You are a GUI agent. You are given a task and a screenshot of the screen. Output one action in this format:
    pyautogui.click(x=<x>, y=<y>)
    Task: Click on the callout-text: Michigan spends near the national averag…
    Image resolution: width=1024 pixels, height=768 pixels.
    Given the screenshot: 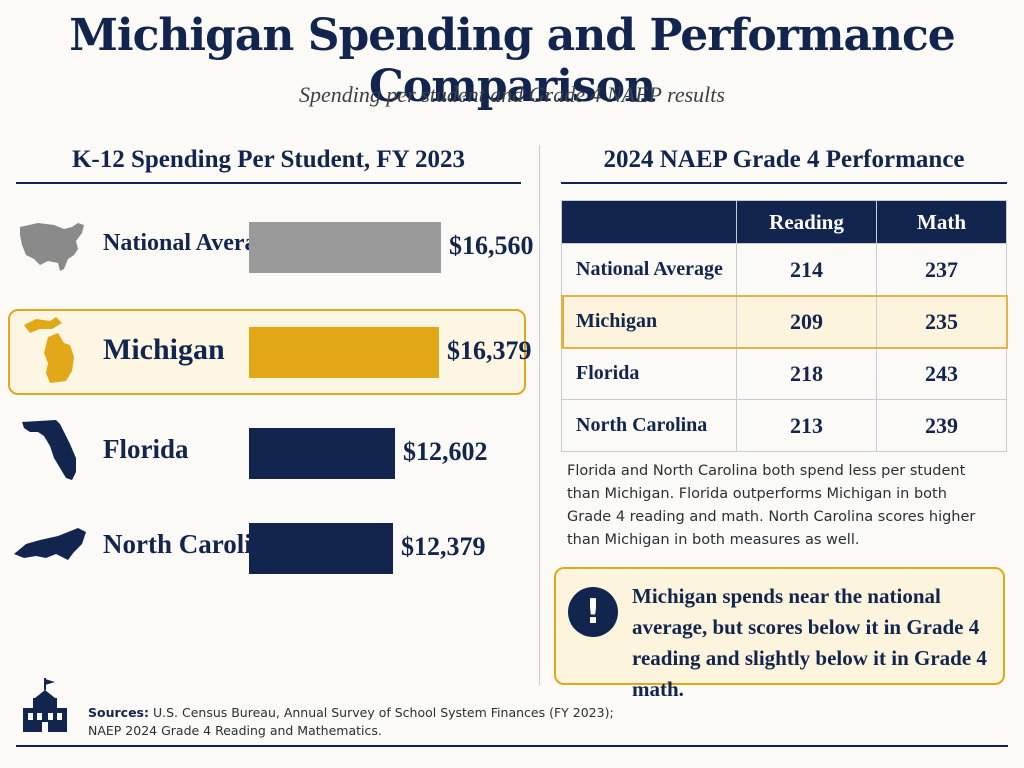 What is the action you would take?
    pyautogui.click(x=809, y=642)
    